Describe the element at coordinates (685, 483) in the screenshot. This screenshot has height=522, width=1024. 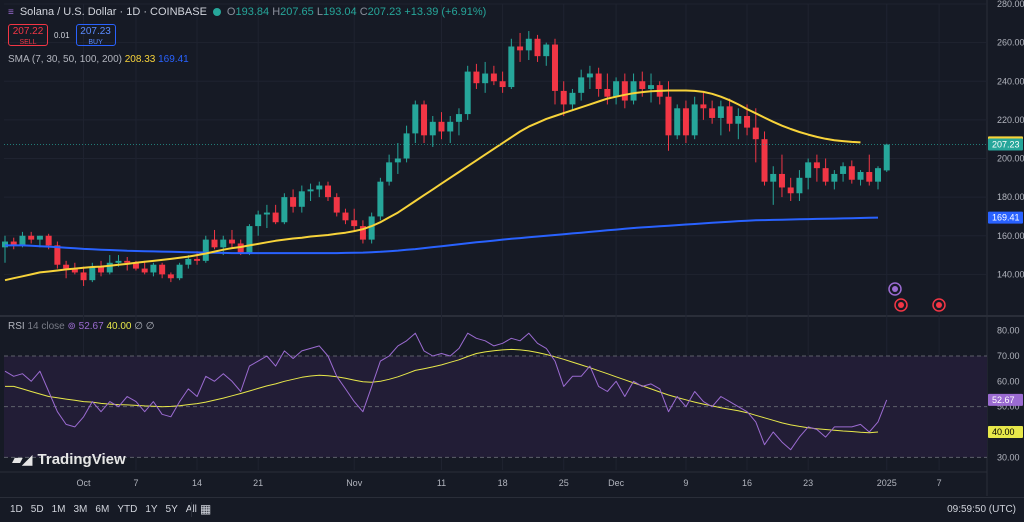
I see `time-tick-label: 9` at that location.